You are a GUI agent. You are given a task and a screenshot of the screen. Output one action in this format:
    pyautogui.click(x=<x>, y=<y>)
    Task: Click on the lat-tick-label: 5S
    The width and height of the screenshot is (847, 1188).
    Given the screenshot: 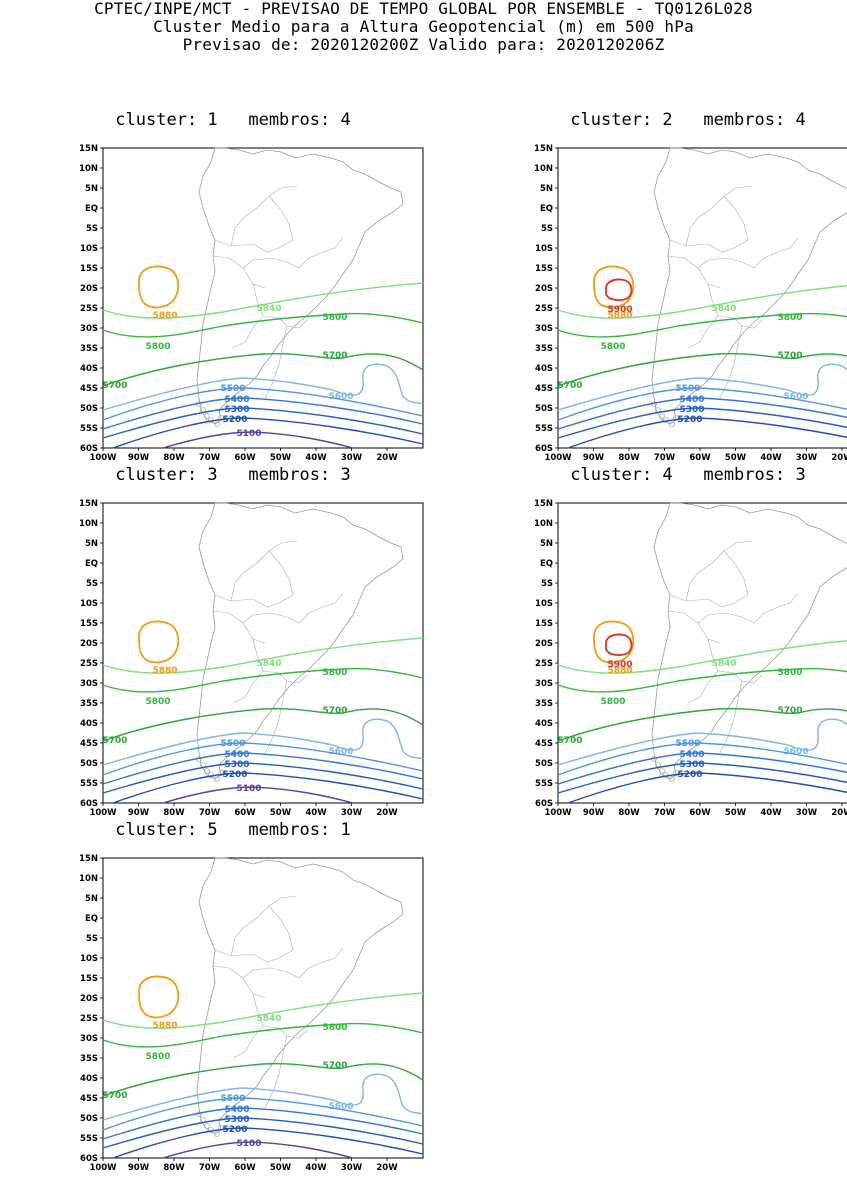 What is the action you would take?
    pyautogui.click(x=547, y=584)
    